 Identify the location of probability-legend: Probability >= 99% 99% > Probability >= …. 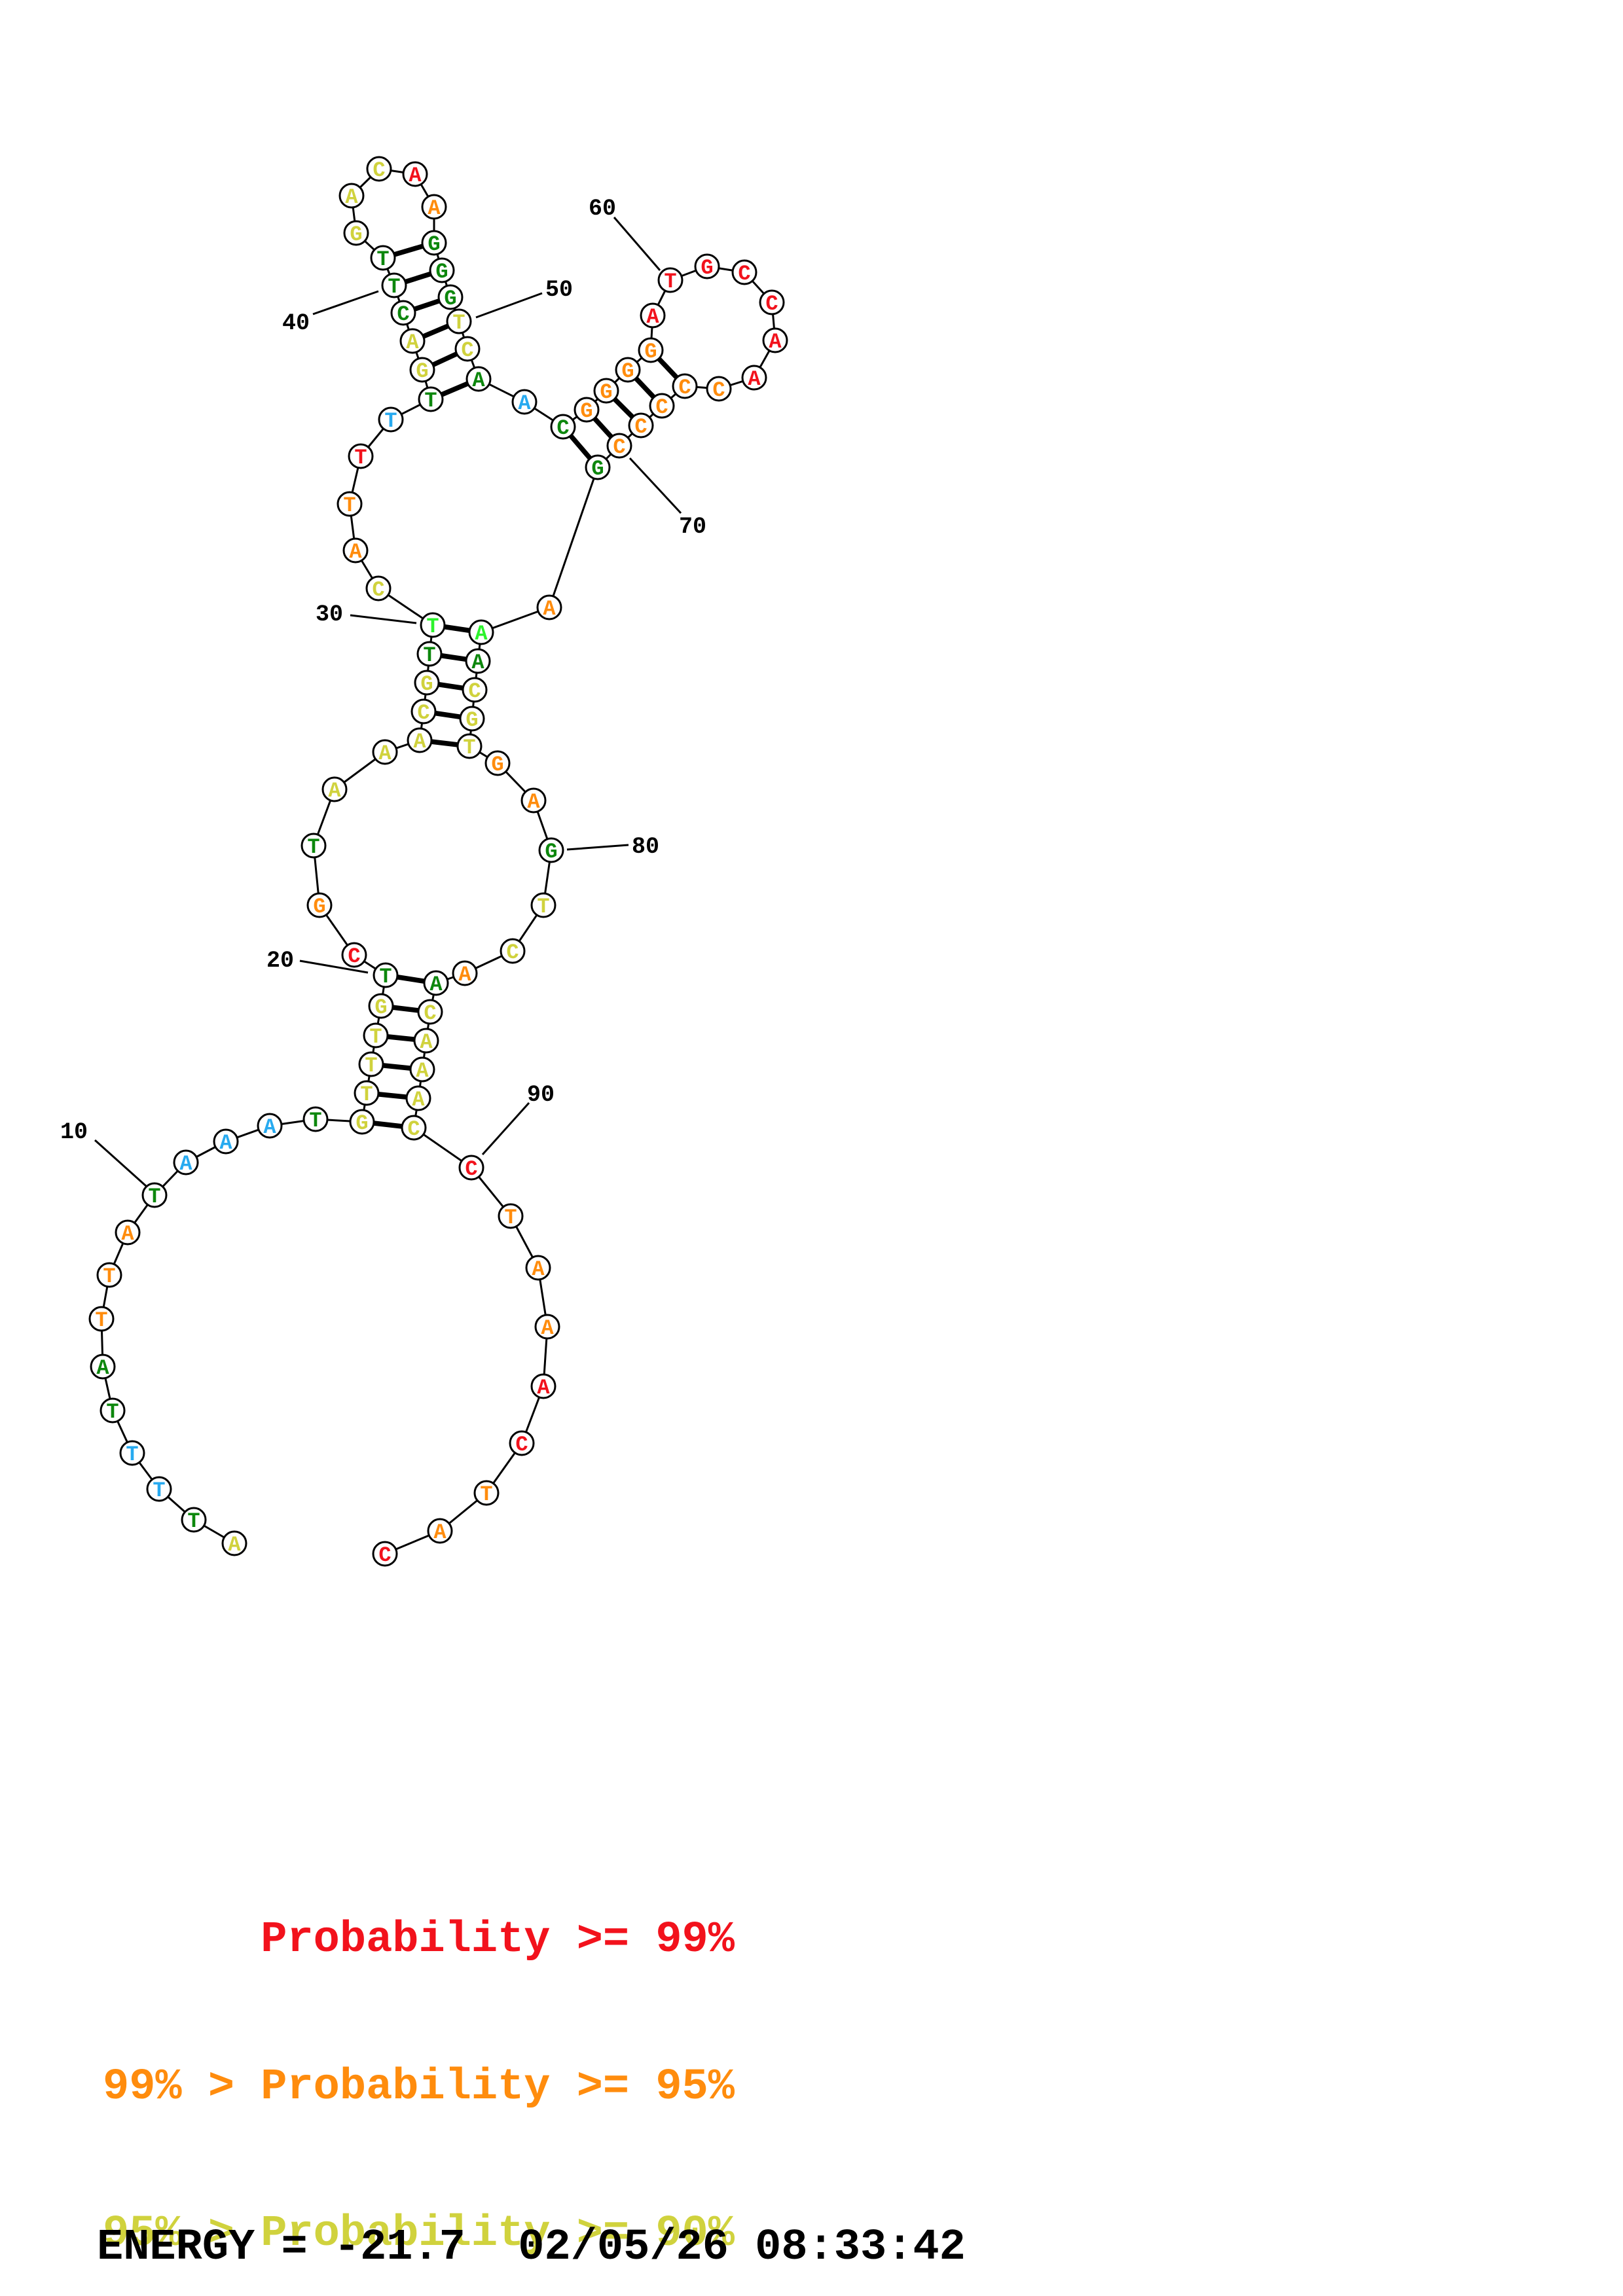
(419, 2057).